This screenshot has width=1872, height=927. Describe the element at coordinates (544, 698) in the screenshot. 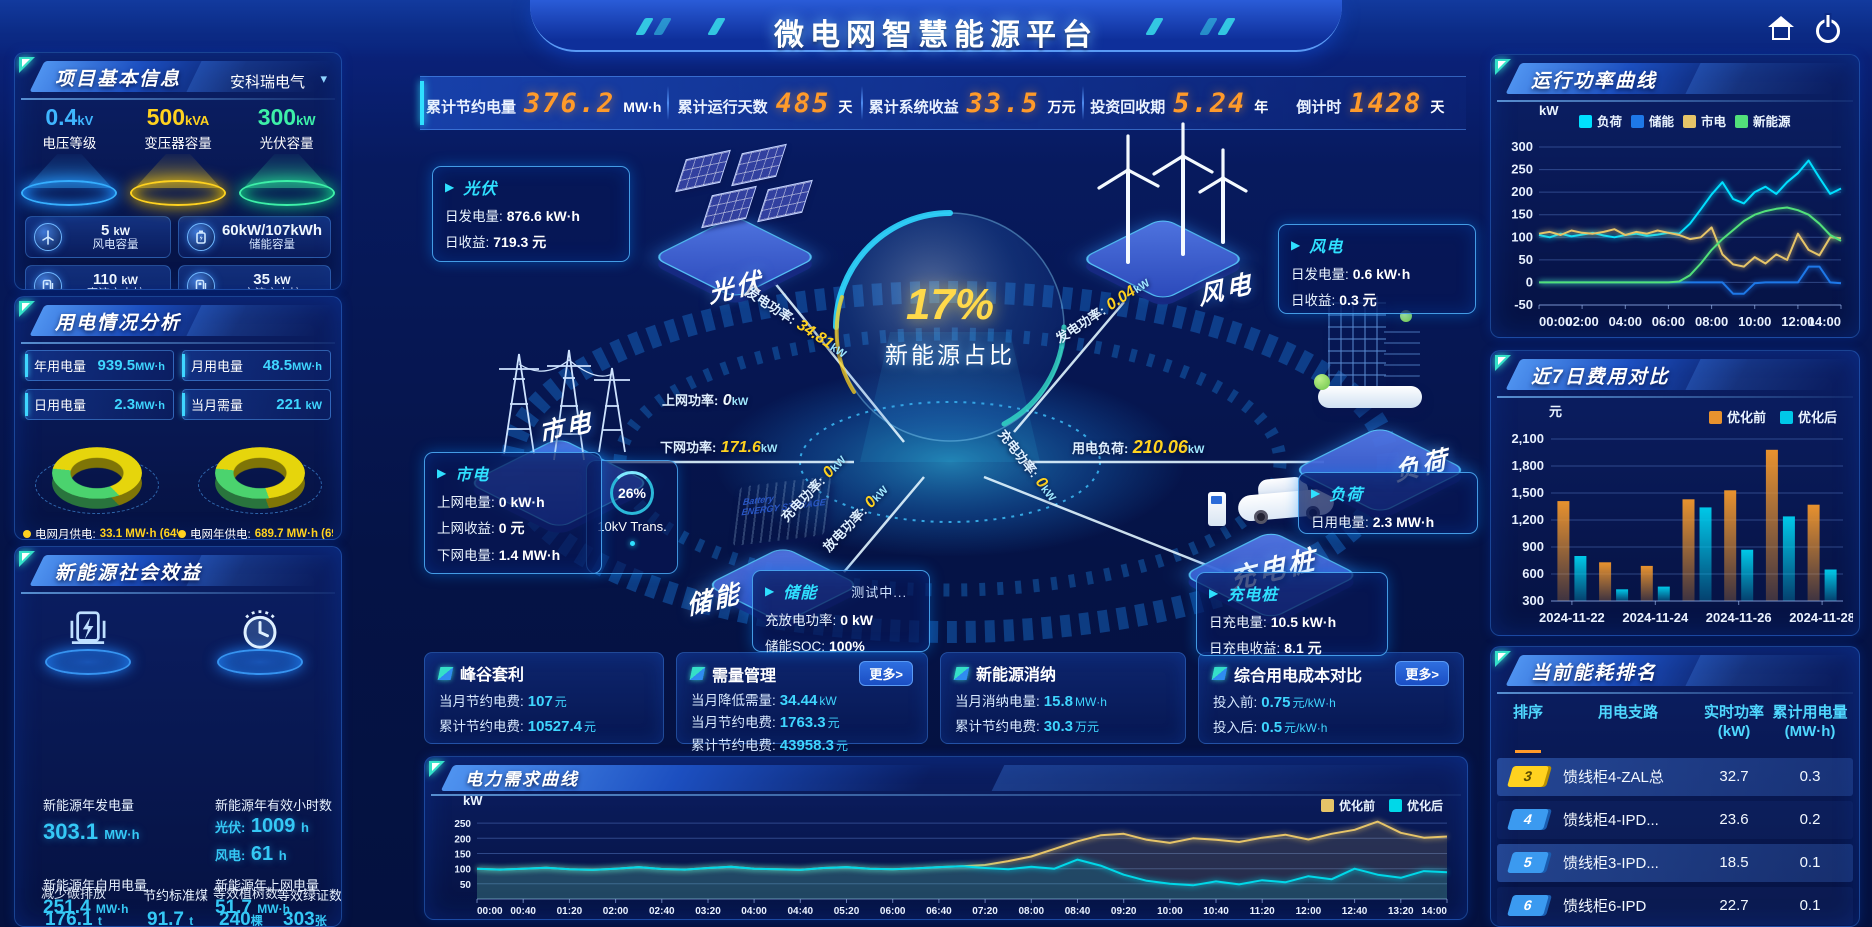

I see `card-peak-valley: 峰谷套利 当月节约电费: 107 元 累计节约电费: 10527.4 元` at that location.